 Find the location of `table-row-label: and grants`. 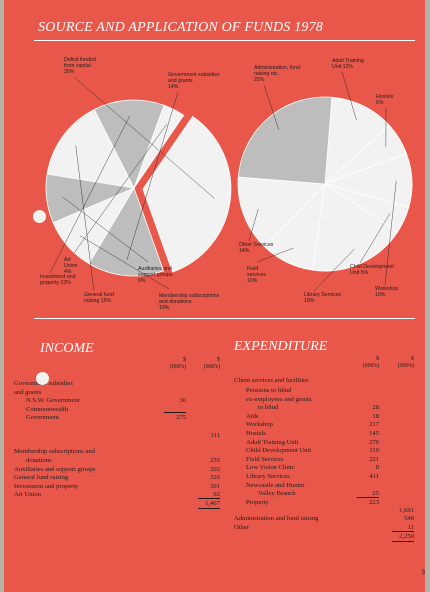

table-row-label: and grants is located at coordinates (28, 392).